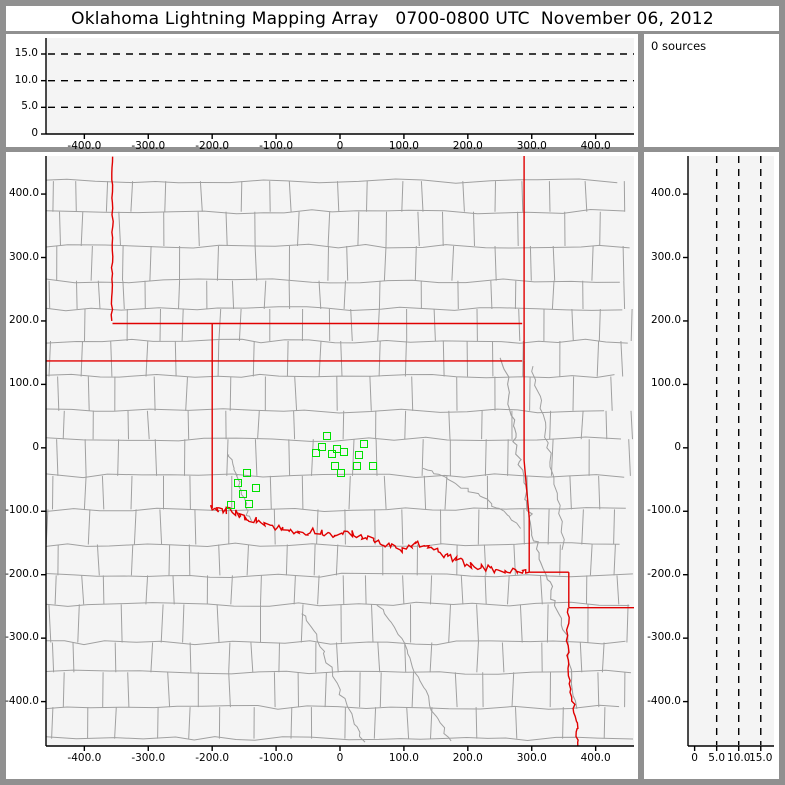  Describe the element at coordinates (679, 46) in the screenshot. I see `source-count-label: 0 sources` at that location.